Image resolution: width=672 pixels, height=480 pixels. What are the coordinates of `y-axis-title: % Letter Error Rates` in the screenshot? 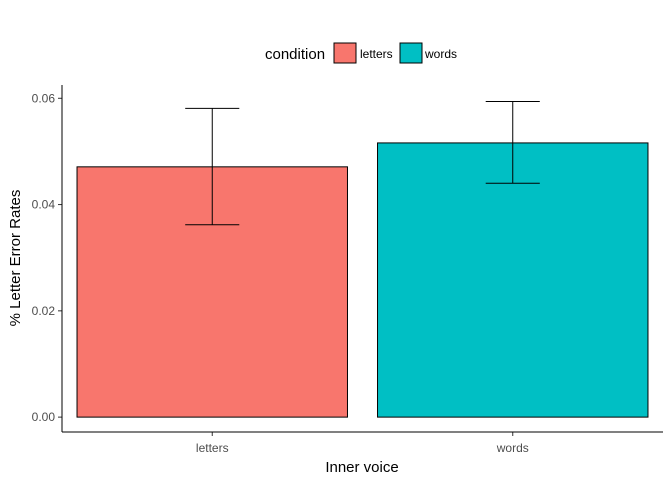 It's located at (15, 258).